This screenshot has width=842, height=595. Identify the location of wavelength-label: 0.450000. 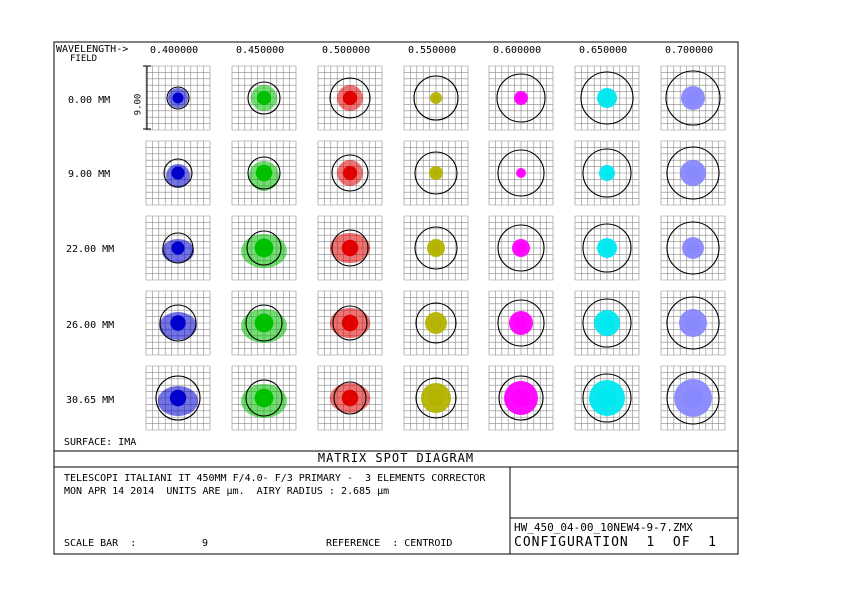
(260, 50).